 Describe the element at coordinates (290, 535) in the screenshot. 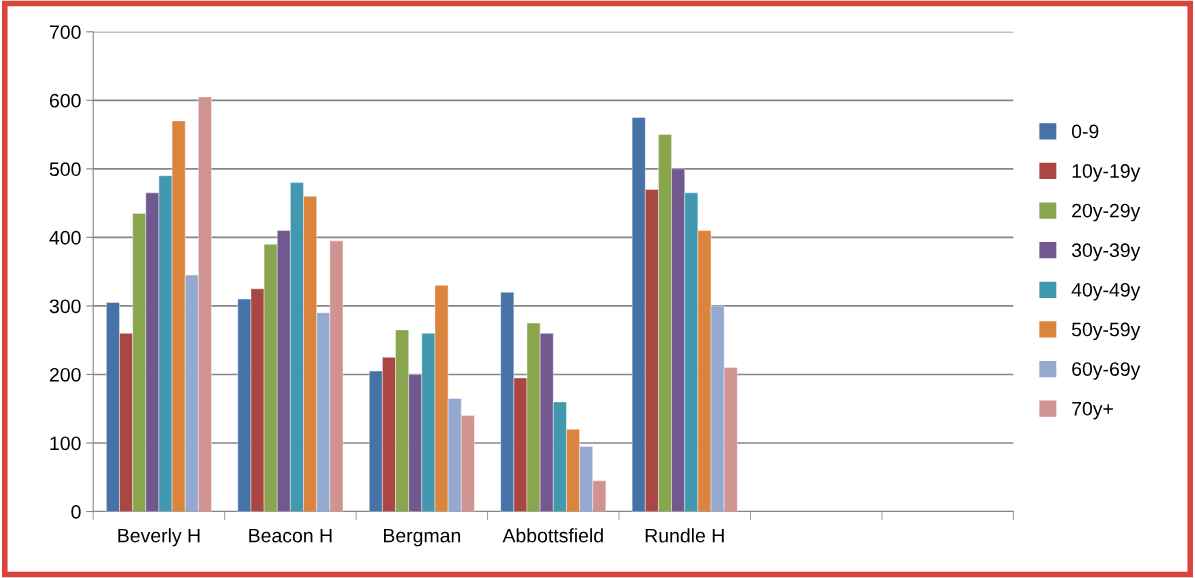

I see `x-tick-label: Beacon H` at that location.